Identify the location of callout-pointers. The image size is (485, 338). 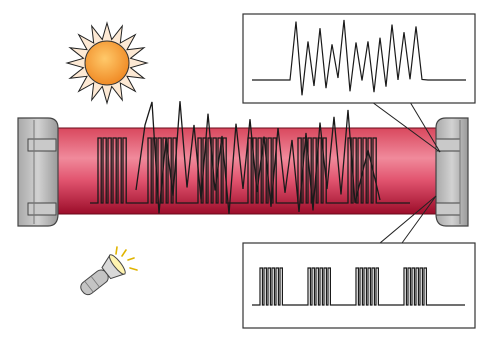
(406, 172).